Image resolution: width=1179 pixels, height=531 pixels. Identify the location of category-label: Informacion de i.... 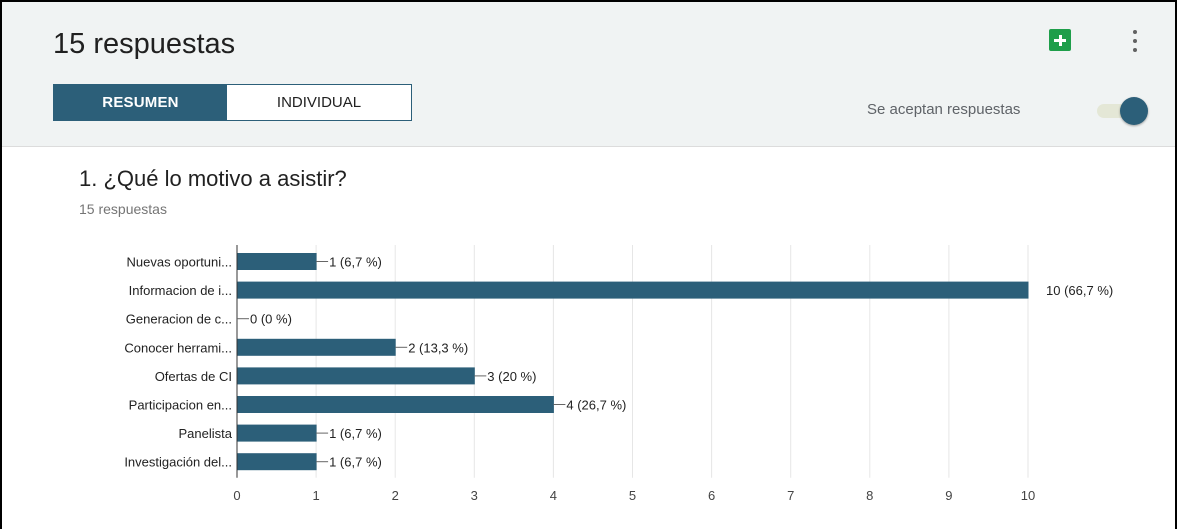
(180, 290).